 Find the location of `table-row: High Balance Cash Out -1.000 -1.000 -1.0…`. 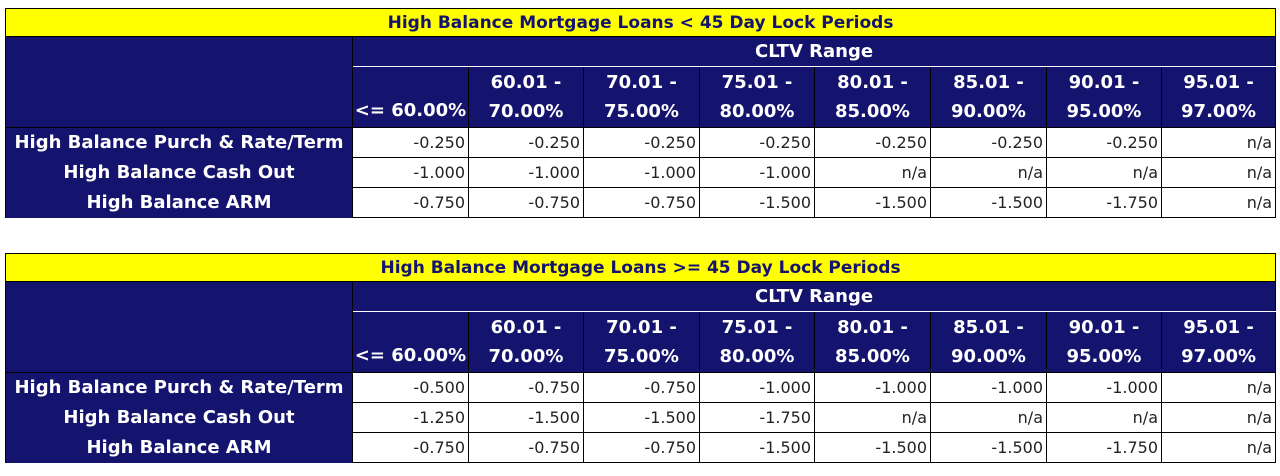

table-row: High Balance Cash Out -1.000 -1.000 -1.0… is located at coordinates (641, 172).